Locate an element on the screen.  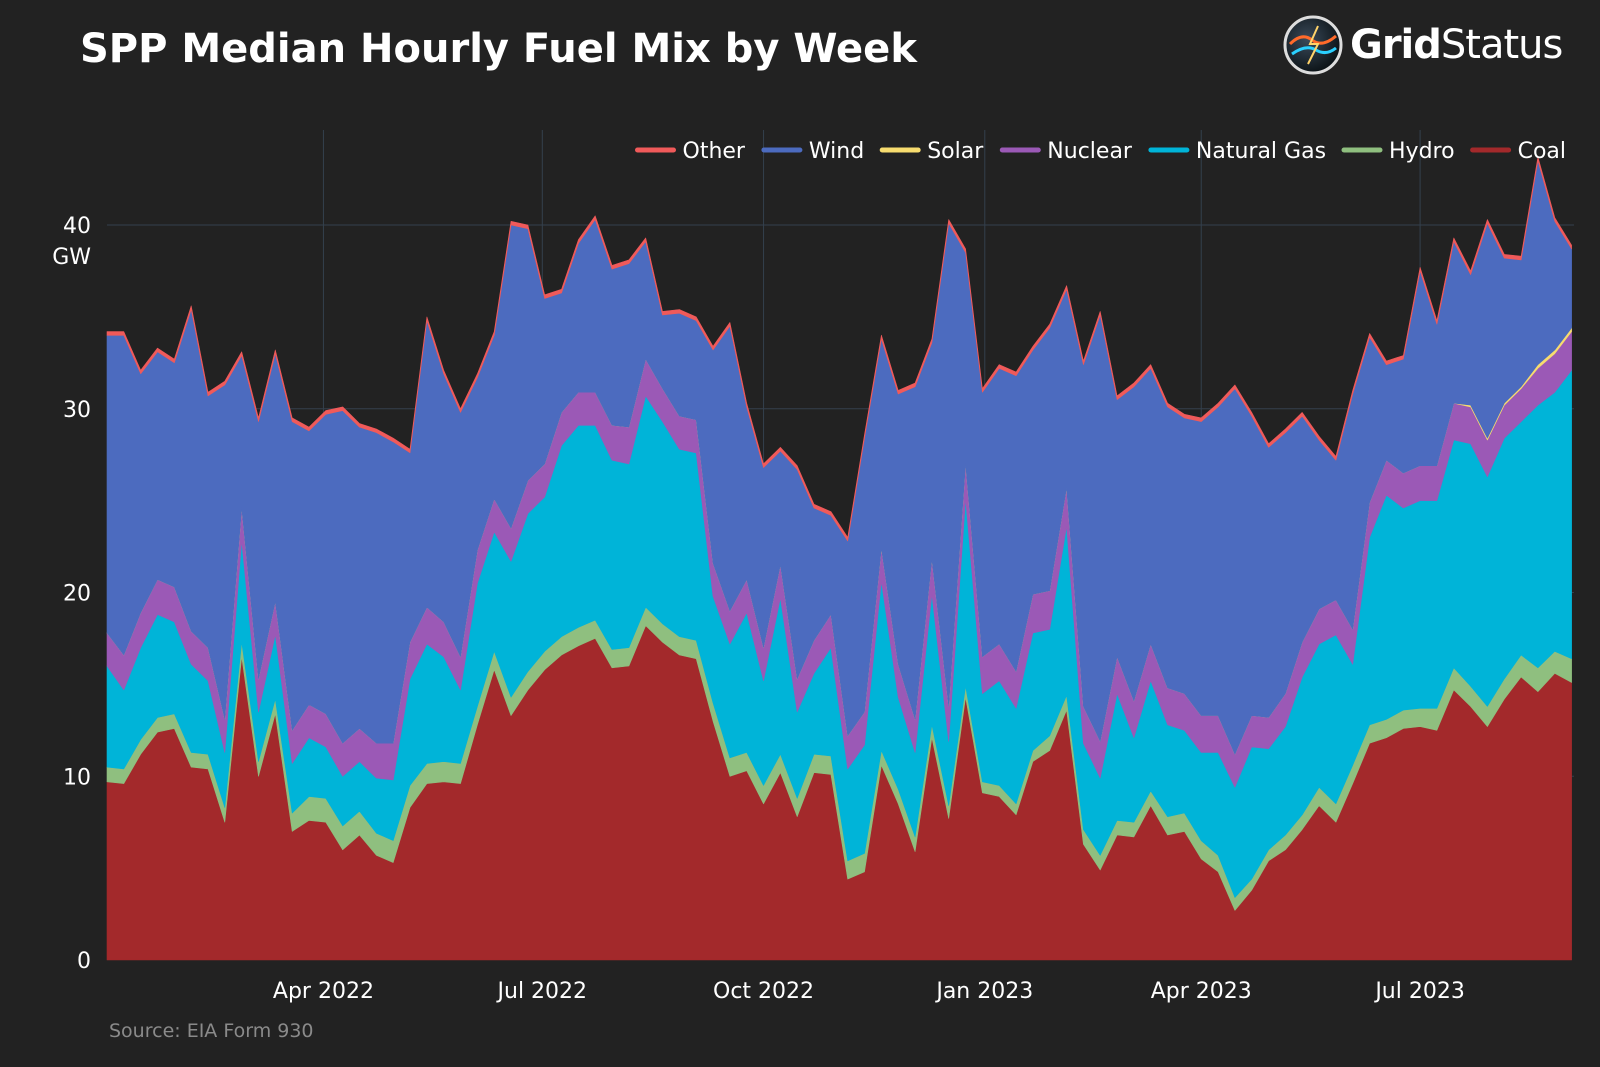
brand-name-part1: Grid is located at coordinates (1396, 45).